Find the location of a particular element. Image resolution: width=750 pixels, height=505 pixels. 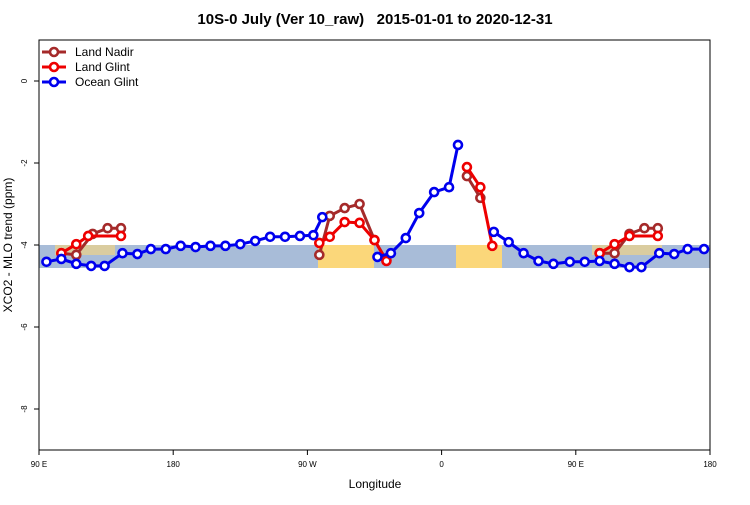

x-axis-label: Longitude is located at coordinates (375, 484).